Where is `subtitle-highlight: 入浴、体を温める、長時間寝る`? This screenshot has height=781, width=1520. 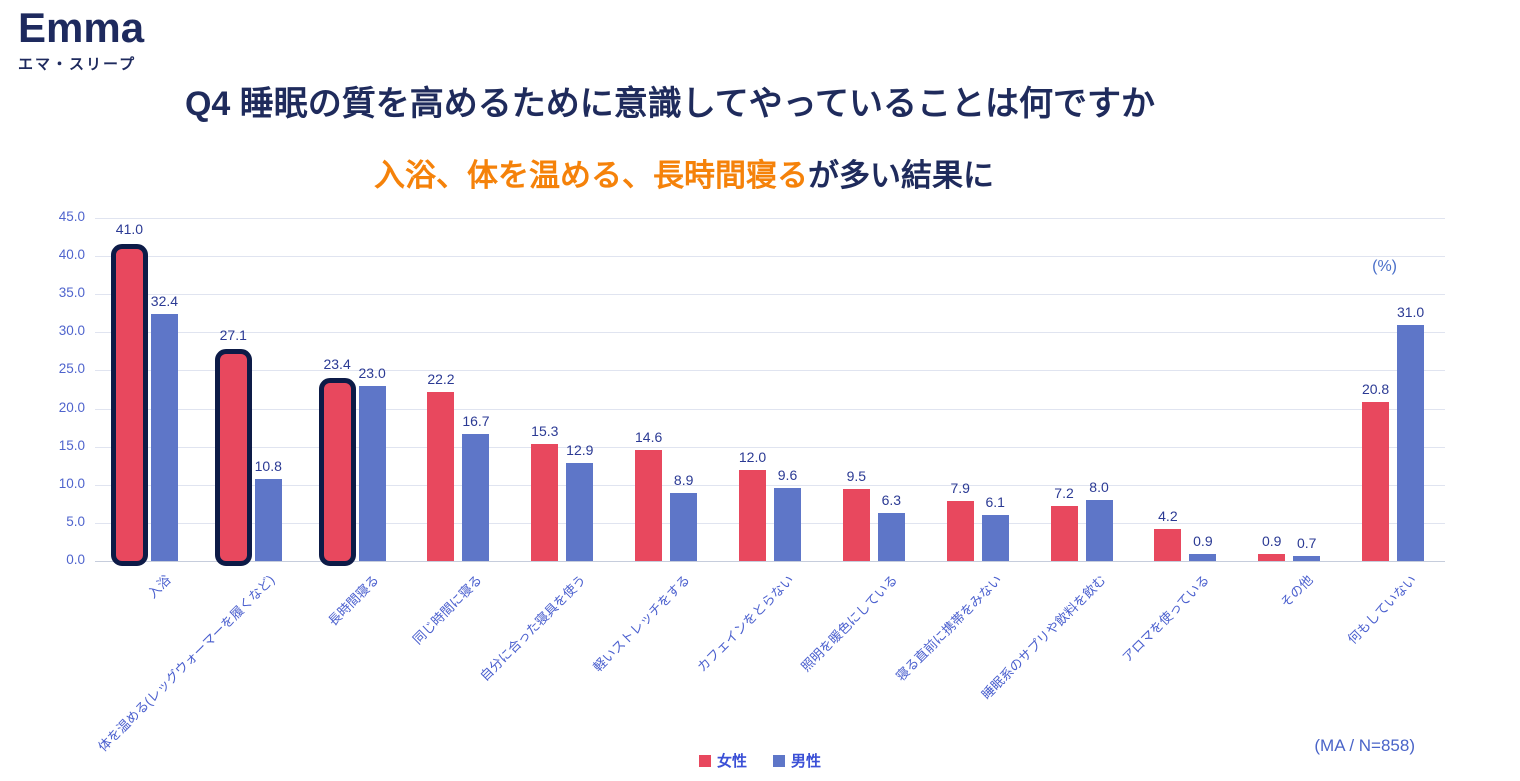
subtitle-highlight: 入浴、体を温める、長時間寝る is located at coordinates (591, 175).